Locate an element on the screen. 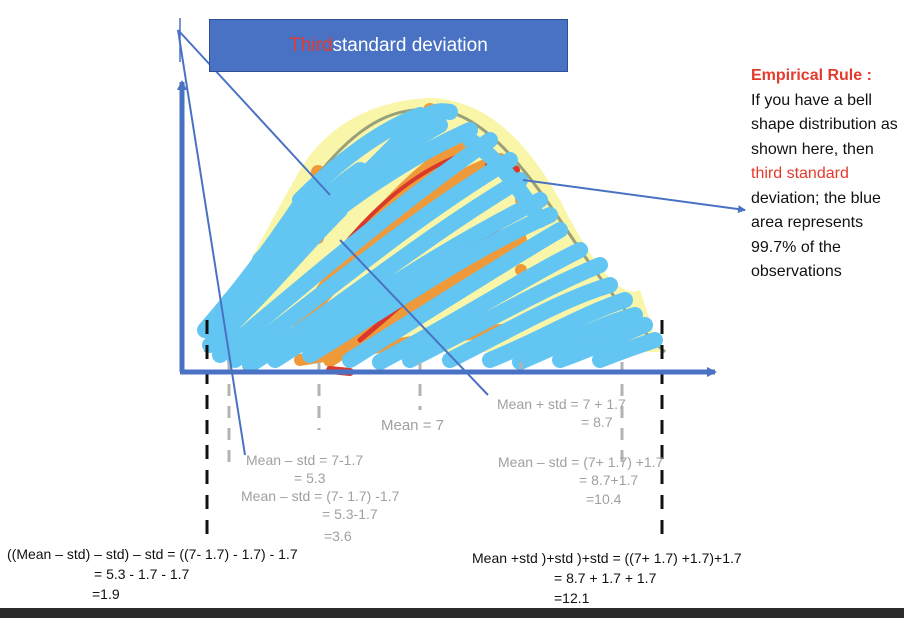 Image resolution: width=904 pixels, height=618 pixels. minus2-line2: = 5.3-1.7 is located at coordinates (350, 514).